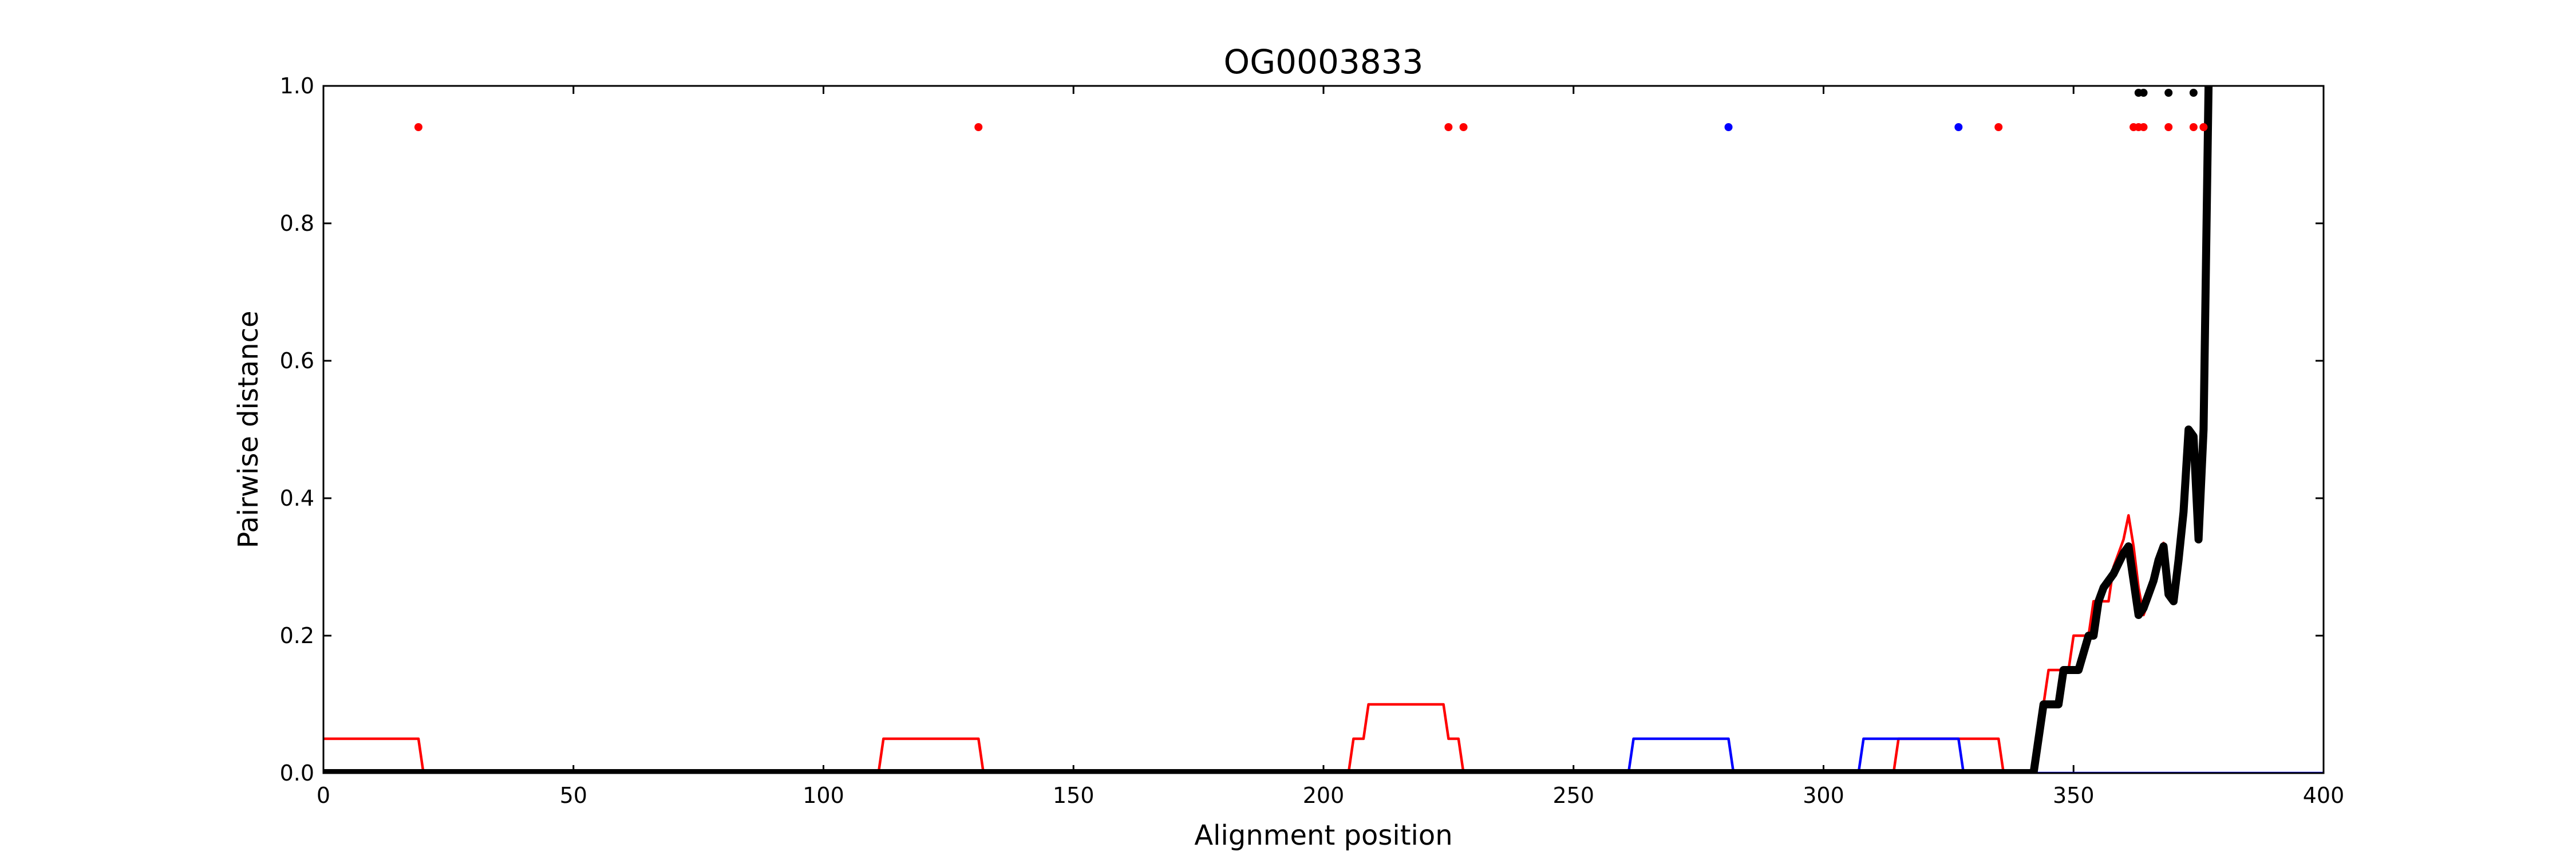 This screenshot has height=859, width=2576. Describe the element at coordinates (297, 773) in the screenshot. I see `y-tick-label: 0.0` at that location.